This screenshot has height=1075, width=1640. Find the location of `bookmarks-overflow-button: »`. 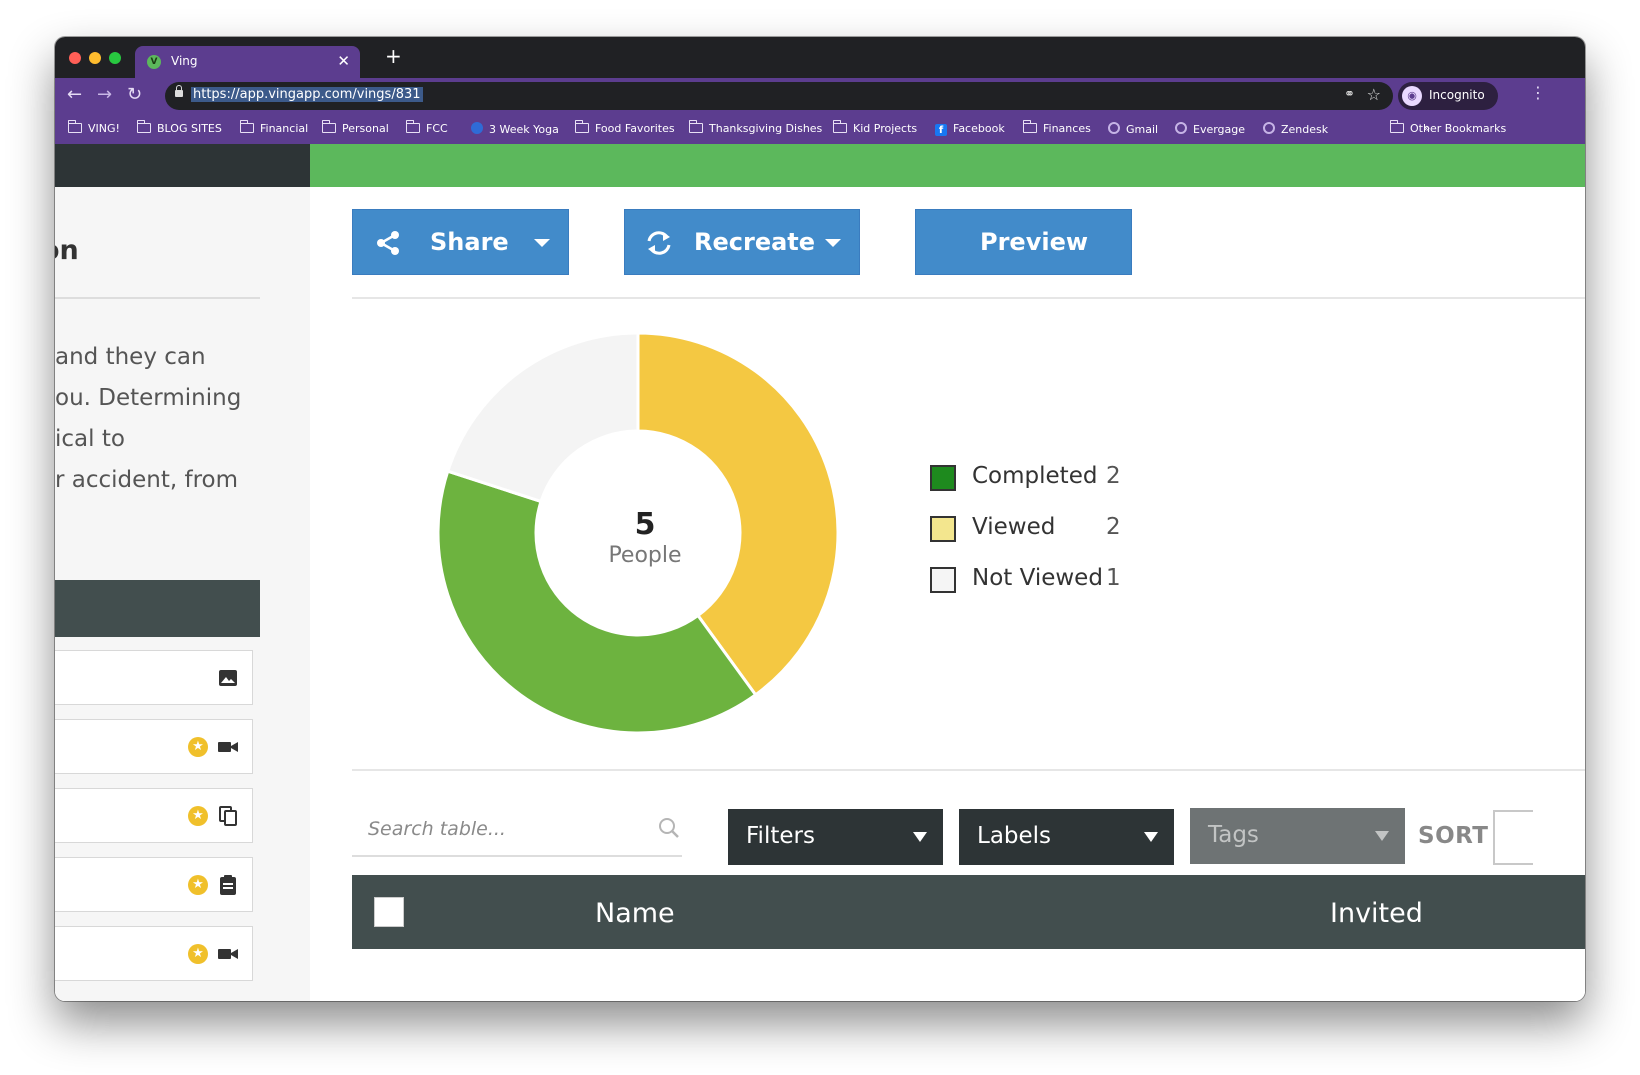

bookmarks-overflow-button: » is located at coordinates (1427, 128).